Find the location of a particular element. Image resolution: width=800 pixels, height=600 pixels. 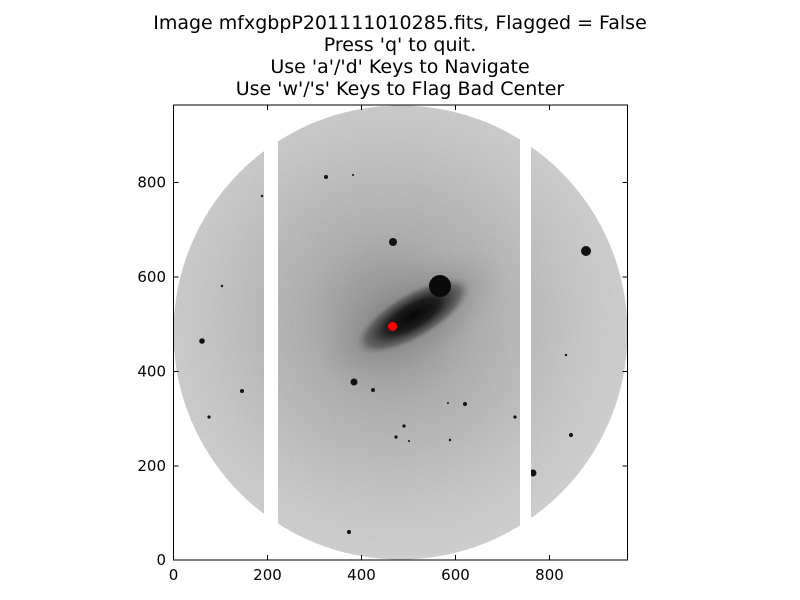

y-tick-label-400: 400 is located at coordinates (151, 372).